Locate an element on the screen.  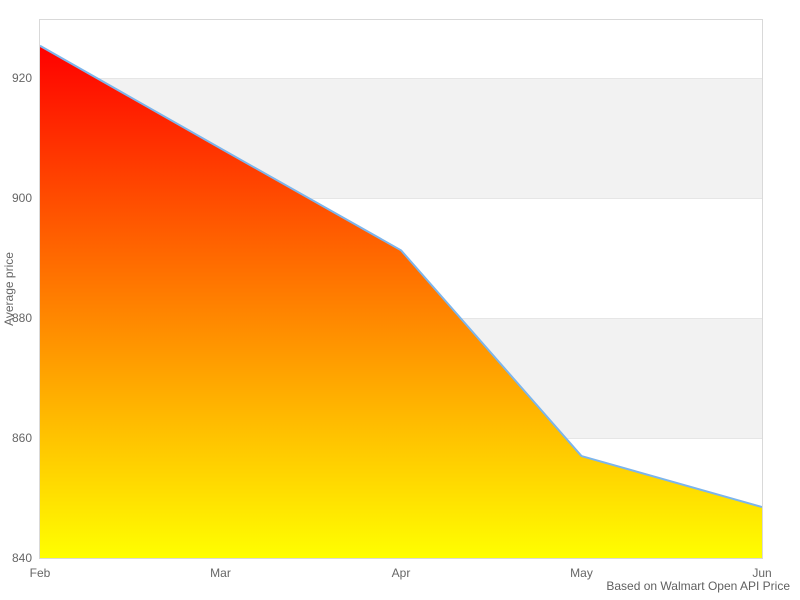
y-tick-label: 900 is located at coordinates (21, 198).